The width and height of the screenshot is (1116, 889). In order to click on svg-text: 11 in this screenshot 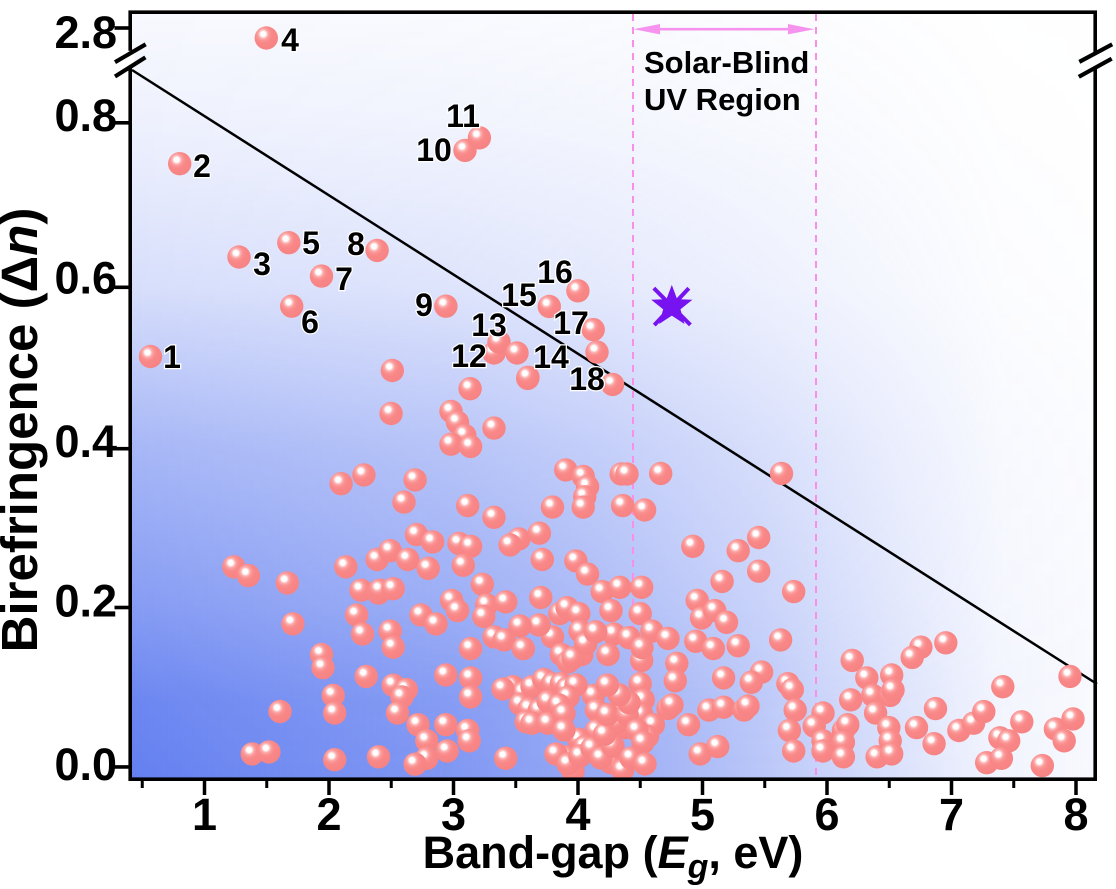, I will do `click(463, 116)`.